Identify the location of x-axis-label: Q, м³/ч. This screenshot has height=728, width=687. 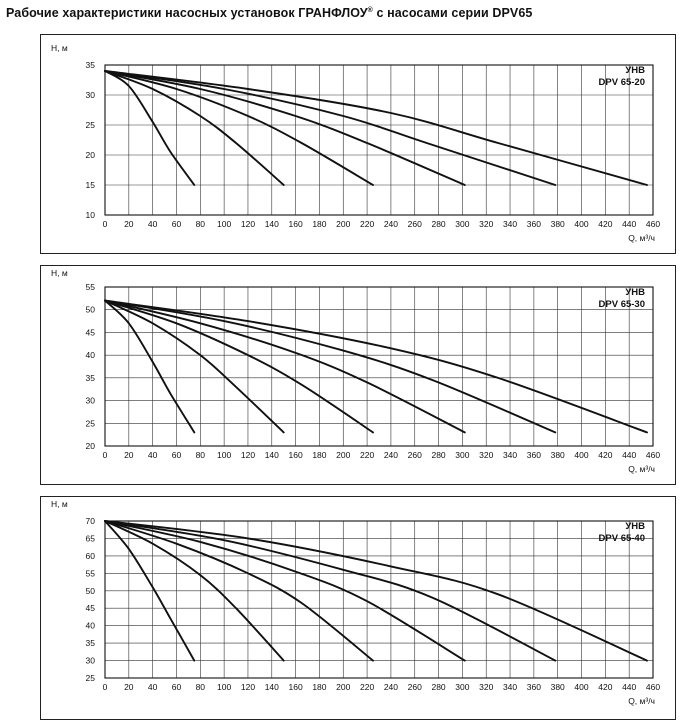
(641, 701).